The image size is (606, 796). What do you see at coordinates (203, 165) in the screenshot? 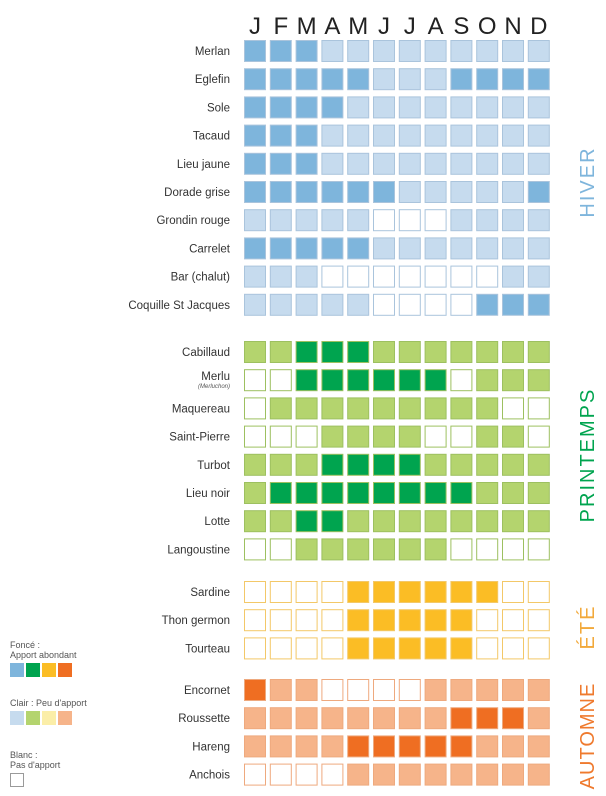
I see `species-label: Lieu jaune` at bounding box center [203, 165].